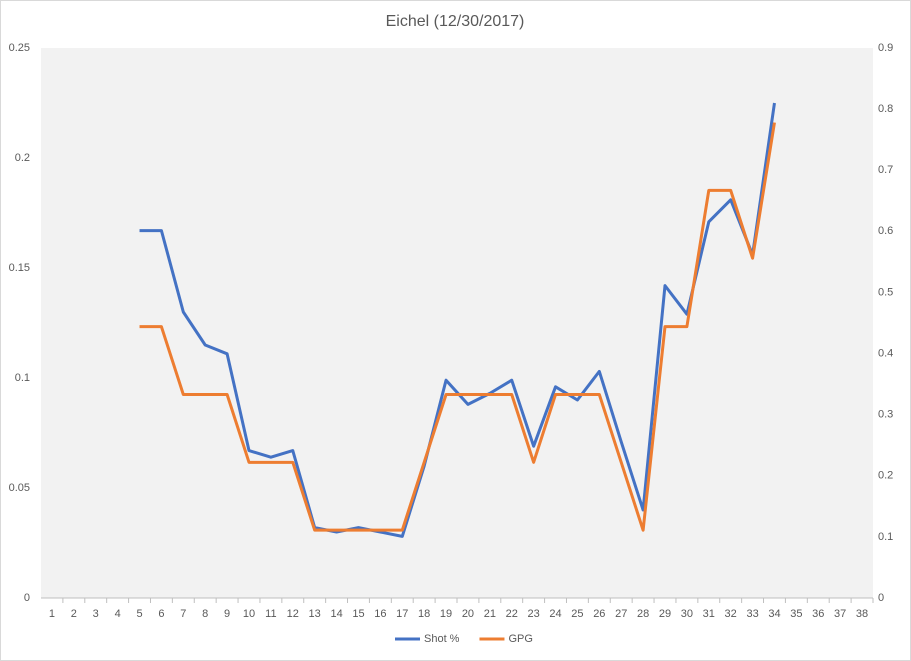 Image resolution: width=911 pixels, height=661 pixels. I want to click on x-tick-label: 33, so click(752, 614).